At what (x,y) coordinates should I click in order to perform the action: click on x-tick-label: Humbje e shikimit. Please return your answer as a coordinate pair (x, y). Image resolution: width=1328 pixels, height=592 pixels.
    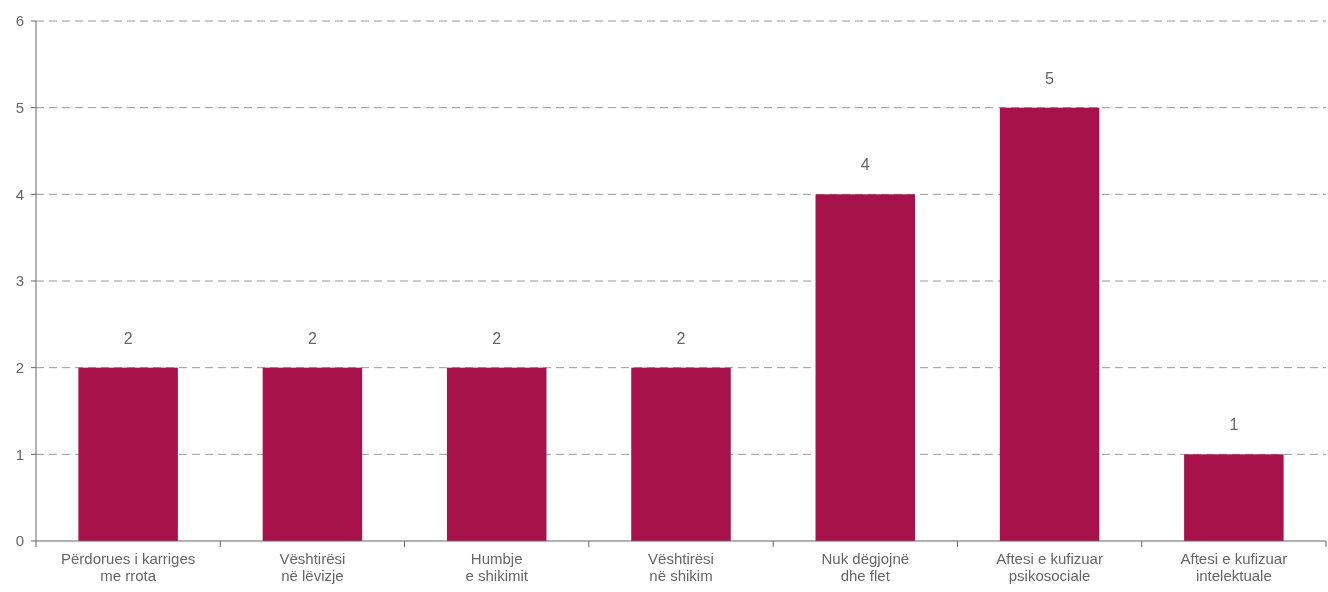
    Looking at the image, I should click on (497, 567).